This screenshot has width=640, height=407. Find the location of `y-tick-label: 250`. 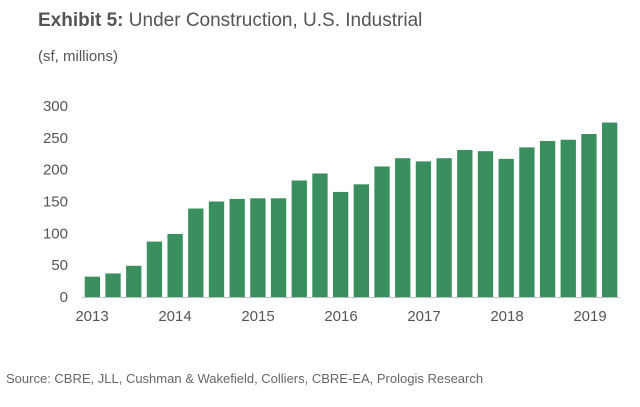

y-tick-label: 250 is located at coordinates (55, 138).